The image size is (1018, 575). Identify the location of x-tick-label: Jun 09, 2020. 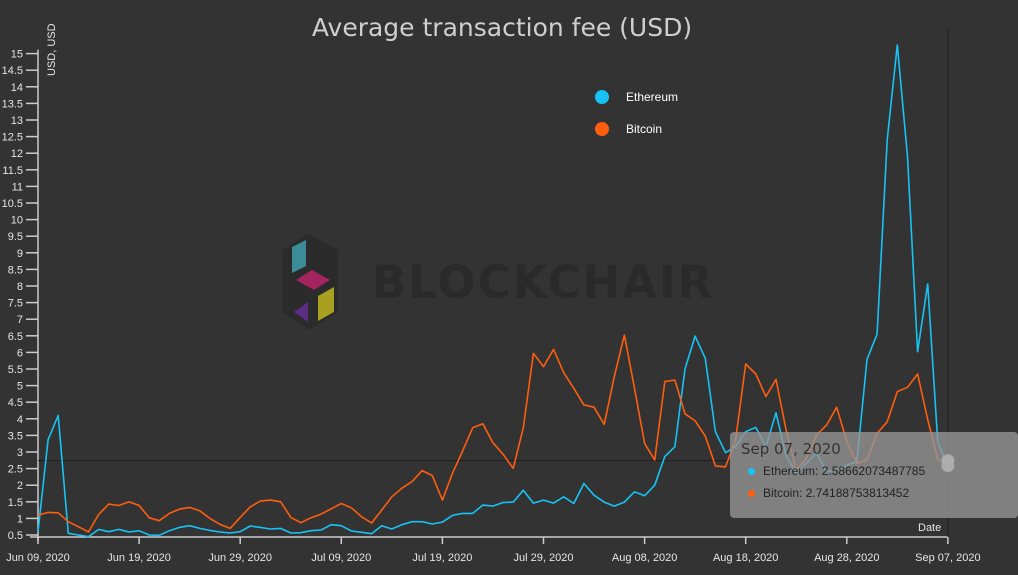
(38, 558).